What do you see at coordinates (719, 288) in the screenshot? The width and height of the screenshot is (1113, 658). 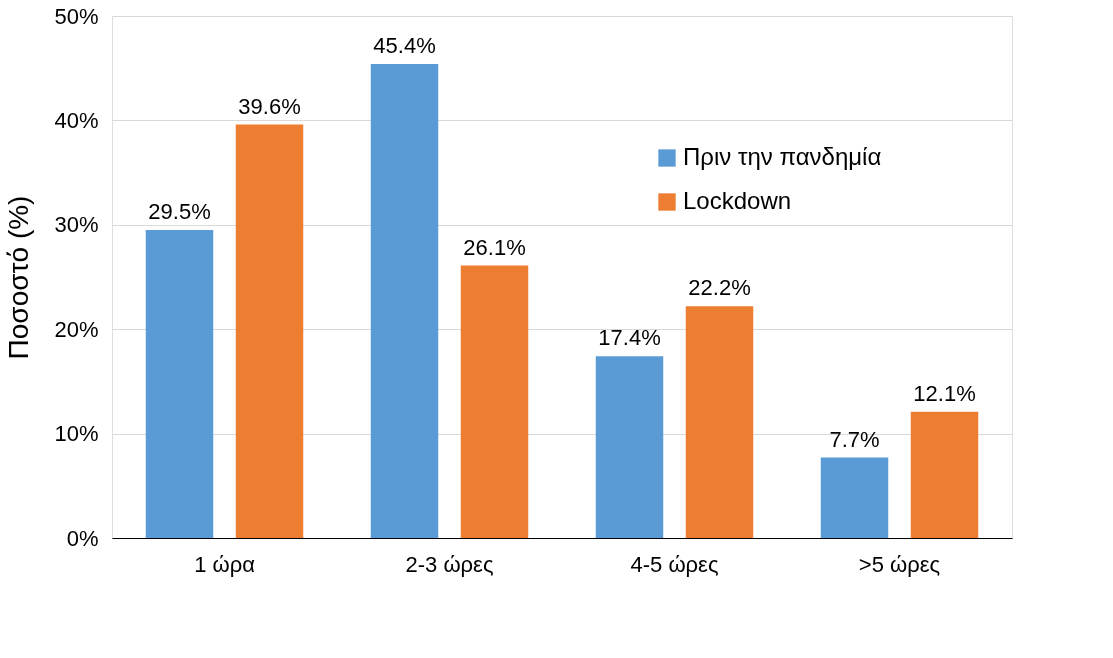 I see `data-label: 22.2%` at bounding box center [719, 288].